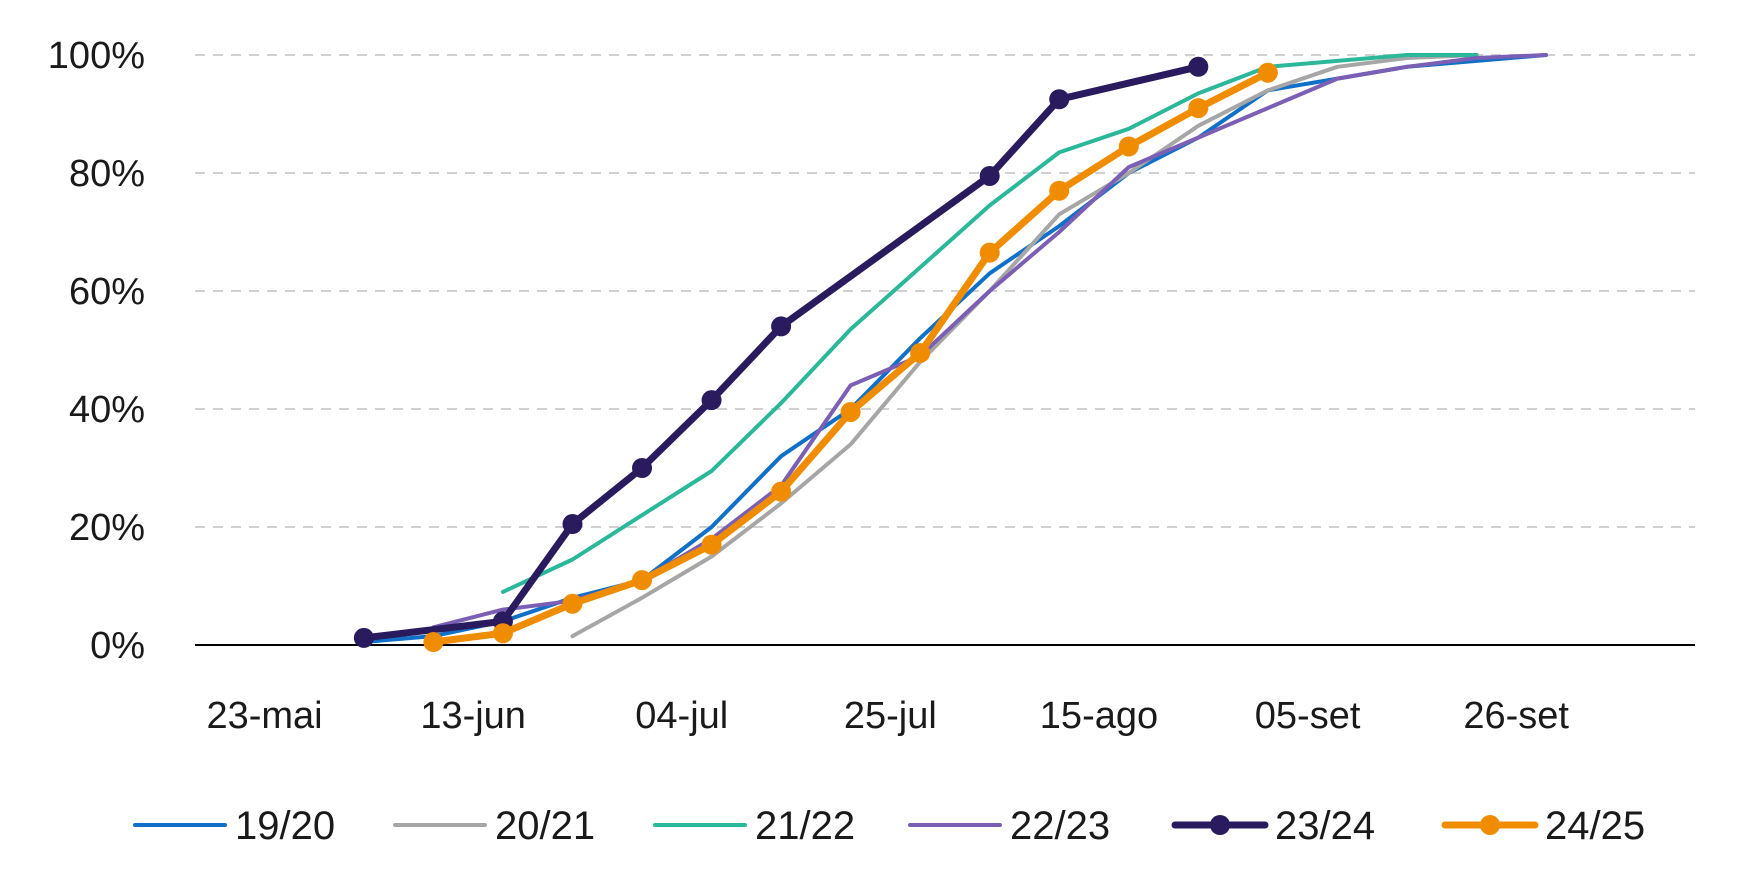  What do you see at coordinates (1516, 716) in the screenshot?
I see `x-tick-label: 26-set` at bounding box center [1516, 716].